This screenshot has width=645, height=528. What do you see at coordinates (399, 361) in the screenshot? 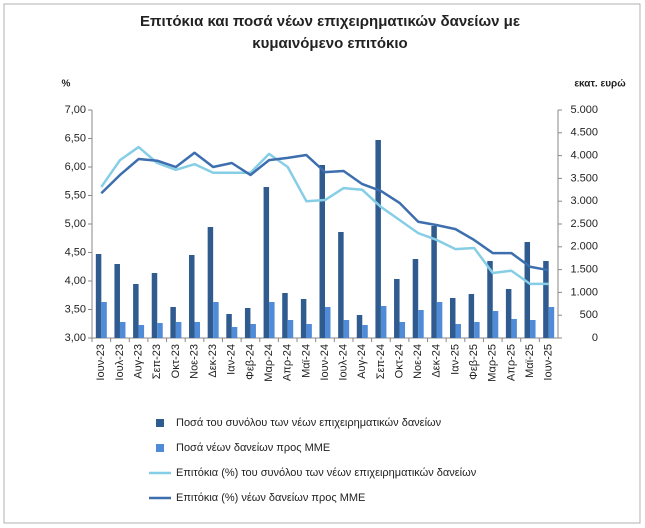
I see `x-tick-label: Οκτ-24` at bounding box center [399, 361].